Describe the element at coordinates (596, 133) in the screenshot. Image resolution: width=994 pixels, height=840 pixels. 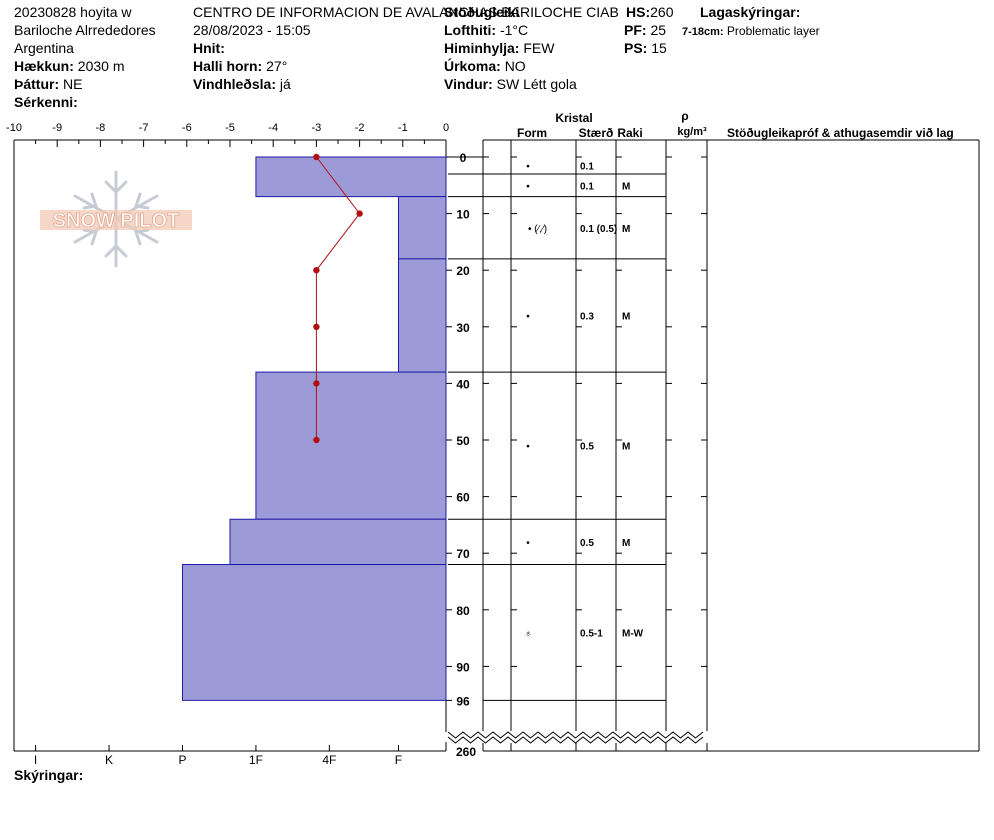
I see `header-size: Stærð` at that location.